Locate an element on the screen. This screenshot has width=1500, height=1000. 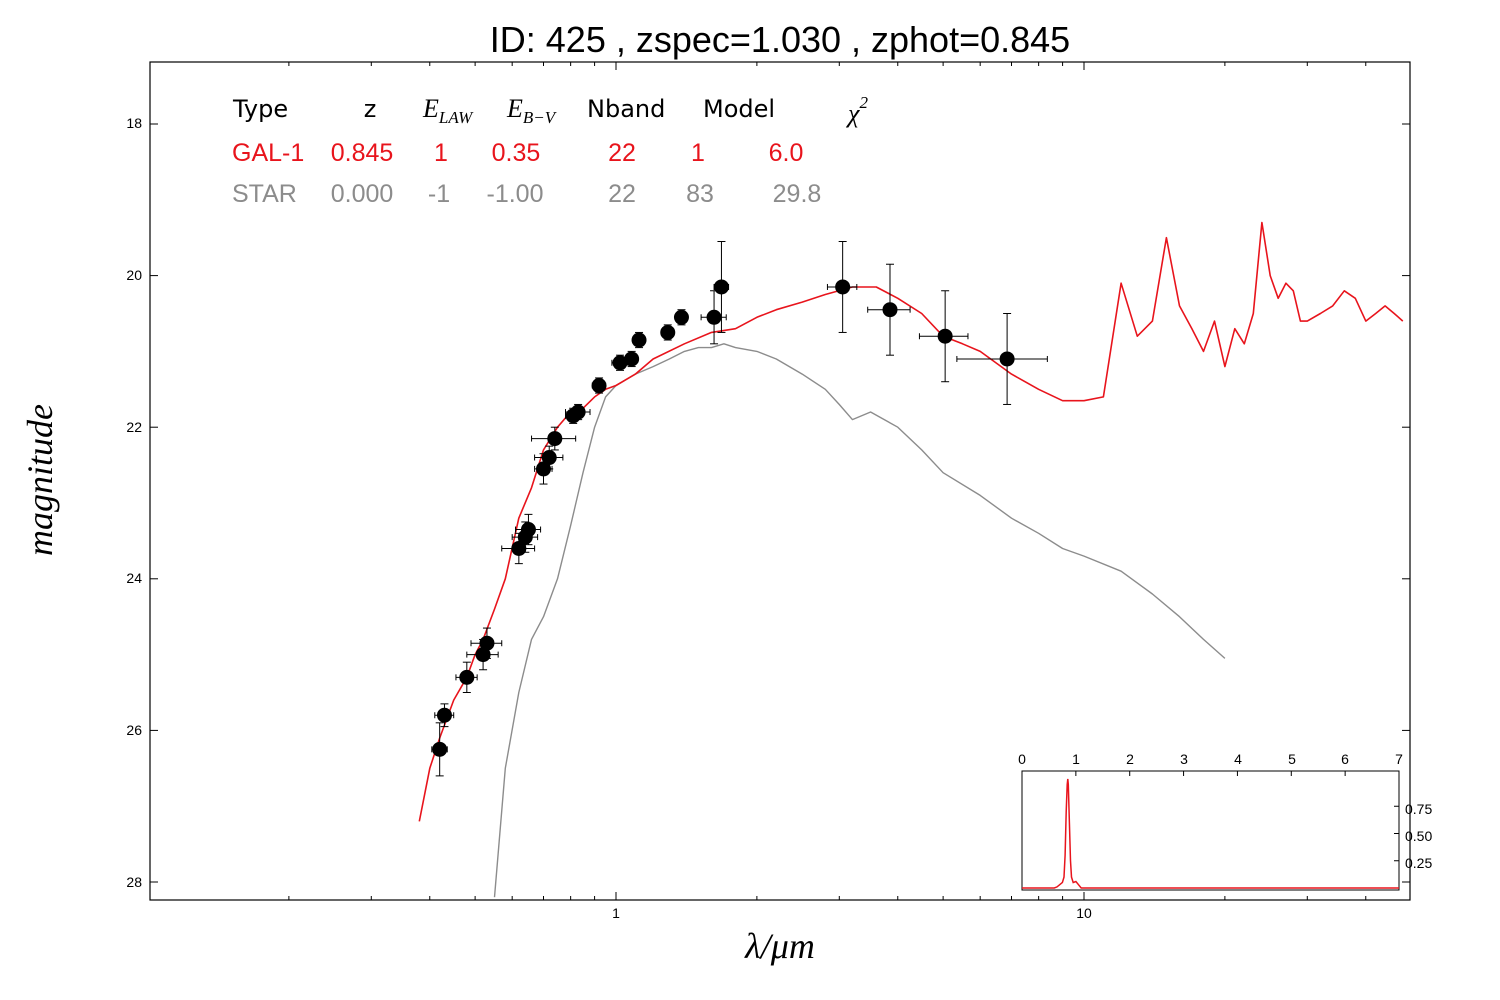
row-z: 0.845 is located at coordinates (362, 153).